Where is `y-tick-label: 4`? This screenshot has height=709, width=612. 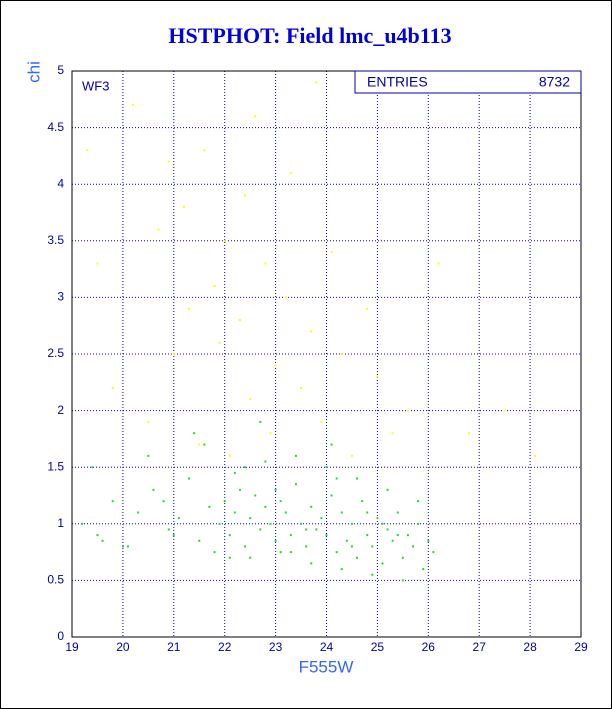 y-tick-label: 4 is located at coordinates (60, 183).